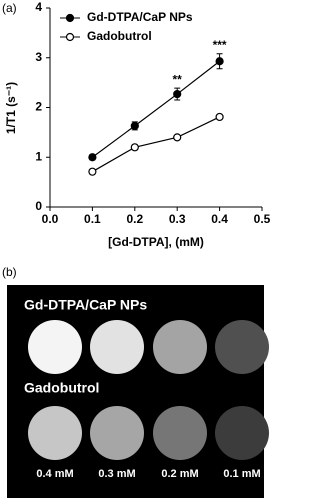 The image size is (320, 500). What do you see at coordinates (9, 272) in the screenshot?
I see `panel-label: (b)` at bounding box center [9, 272].